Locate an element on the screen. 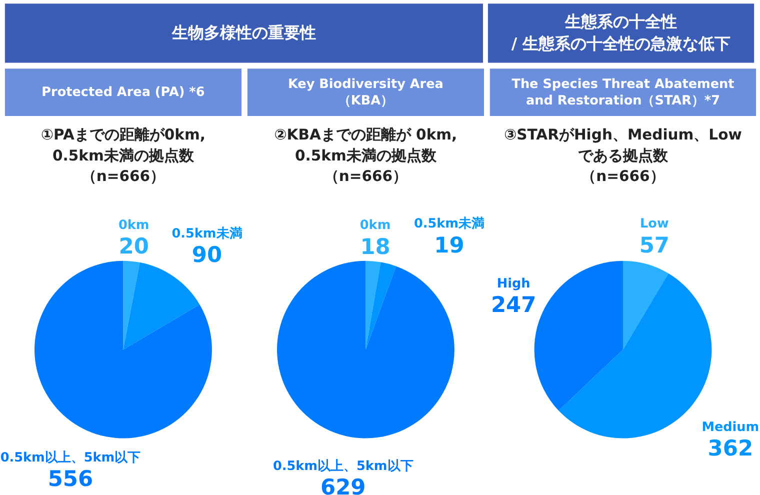 Image resolution: width=760 pixels, height=495 pixels. data-label: 19 is located at coordinates (449, 245).